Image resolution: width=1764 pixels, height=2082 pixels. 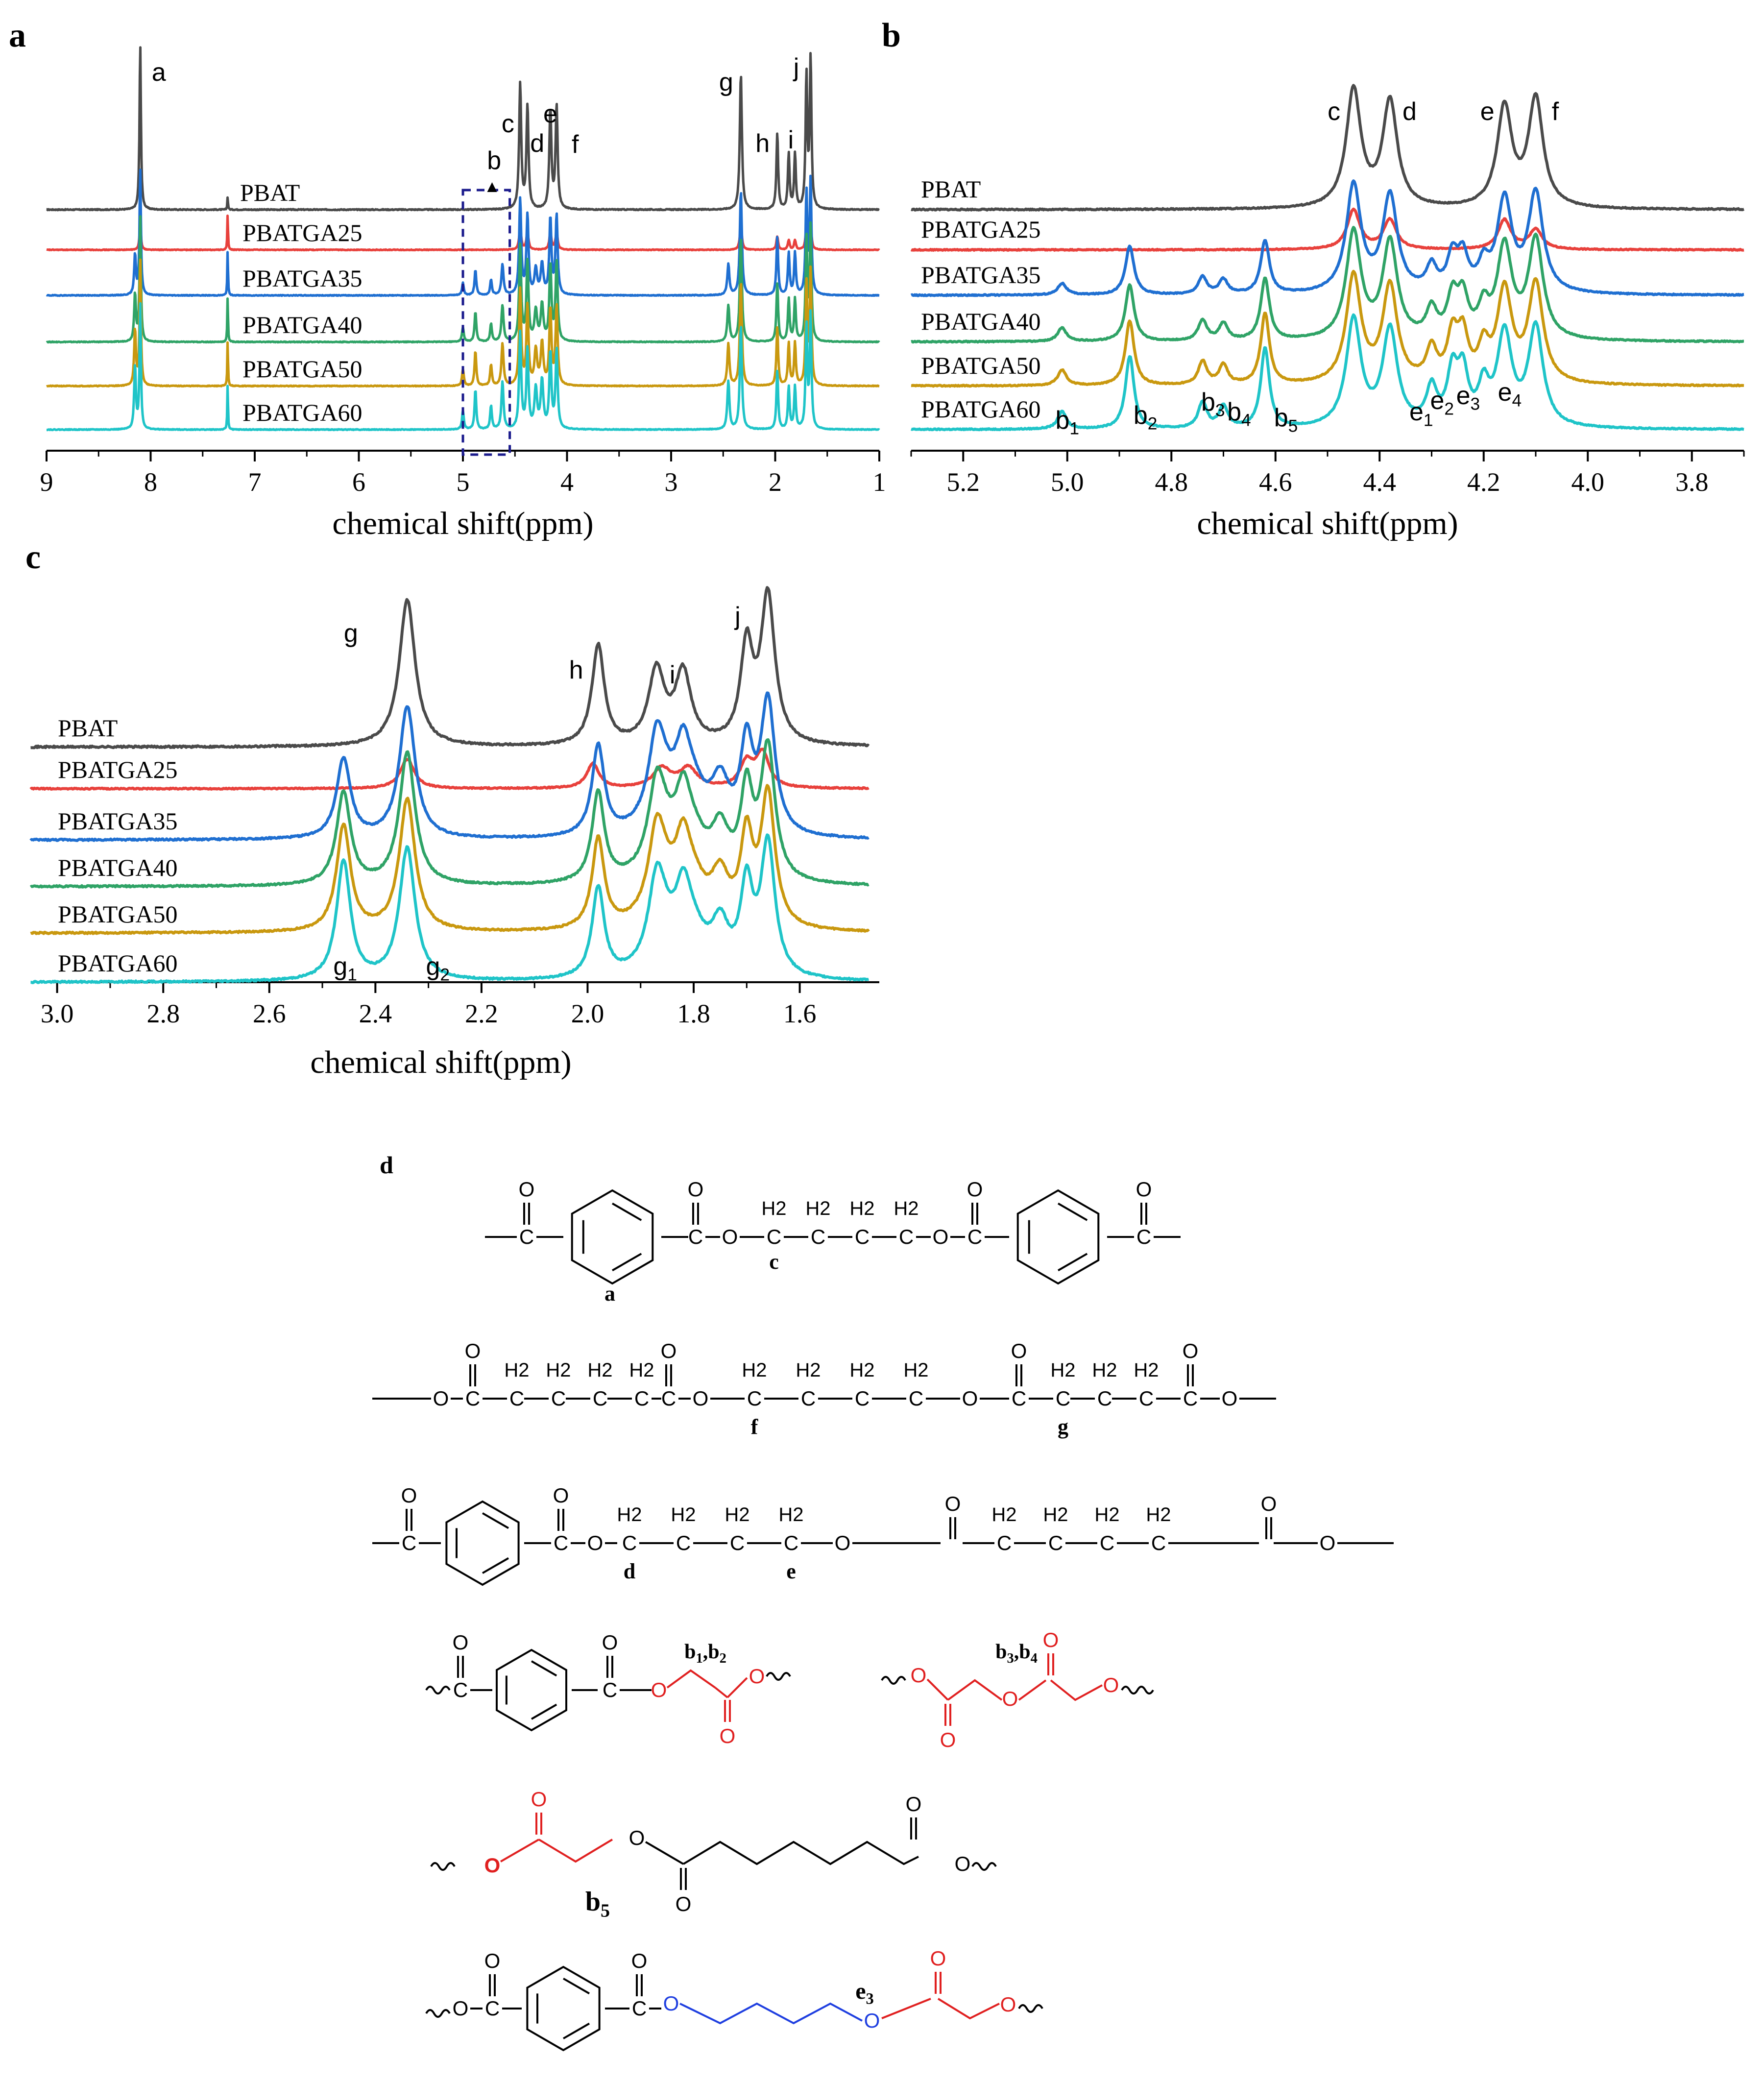 What do you see at coordinates (486, 323) in the screenshot?
I see `highlight-box` at bounding box center [486, 323].